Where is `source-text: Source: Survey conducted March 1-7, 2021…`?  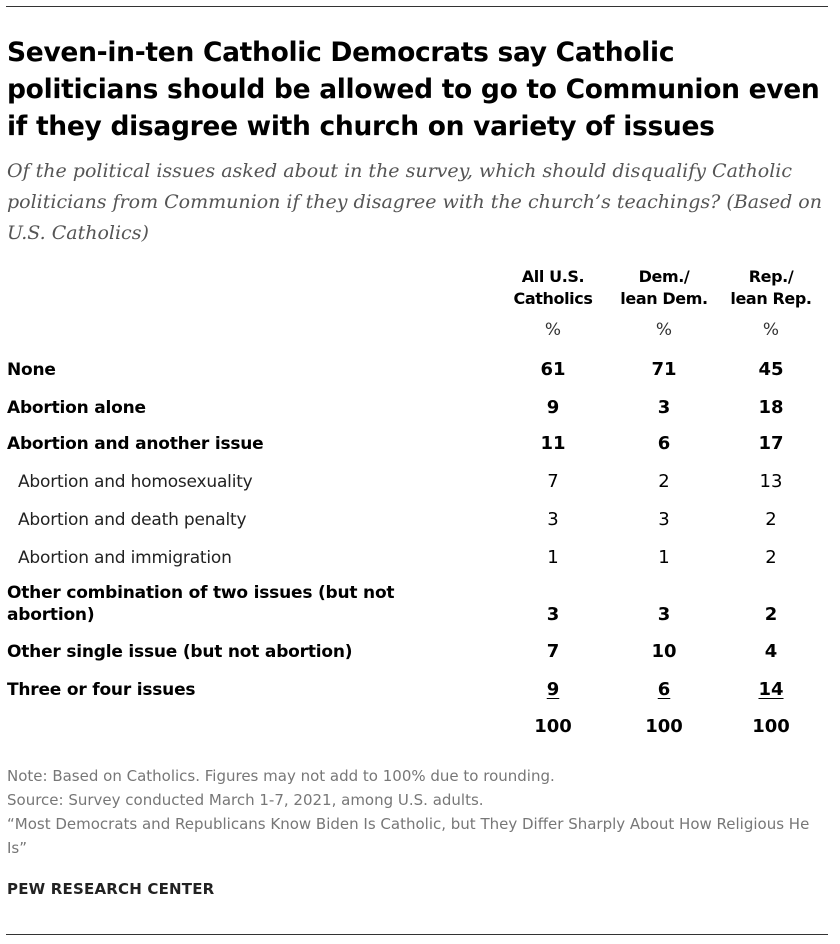 source-text: Source: Survey conducted March 1-7, 2021… is located at coordinates (245, 800).